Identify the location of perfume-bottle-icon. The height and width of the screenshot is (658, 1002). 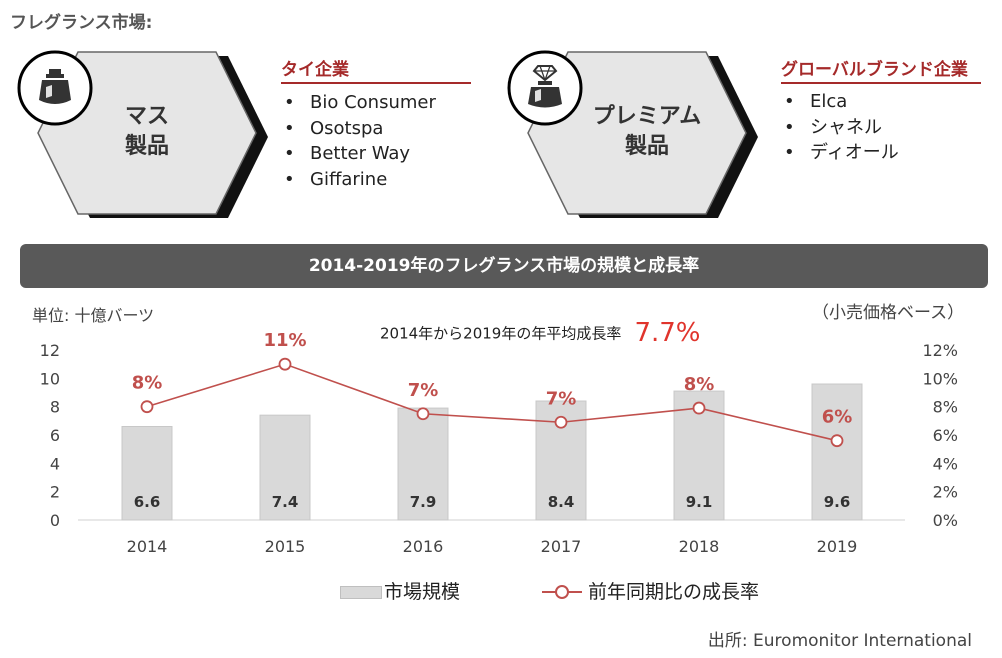
(55, 86).